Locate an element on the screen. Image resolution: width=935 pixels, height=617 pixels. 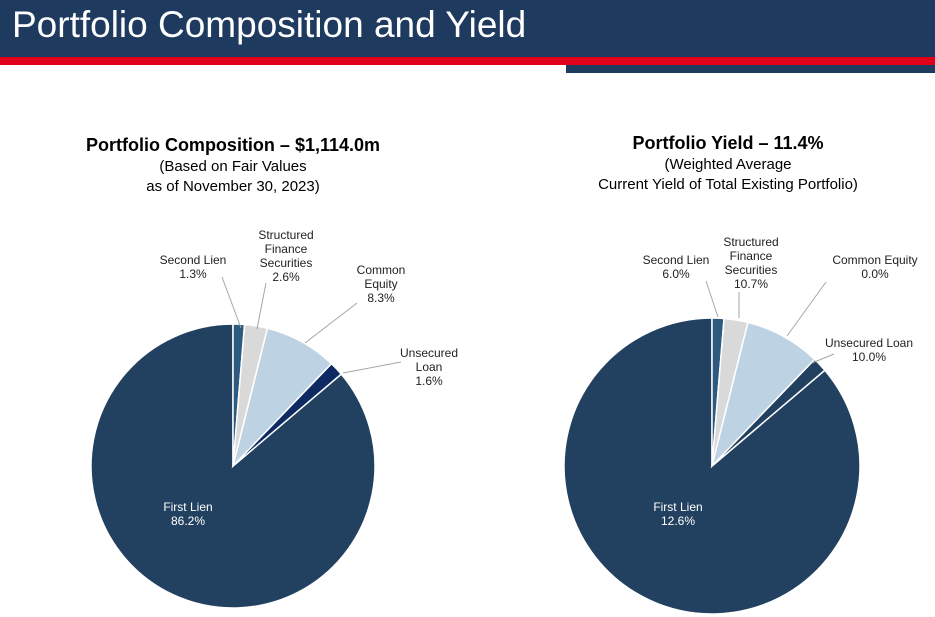
yield-slice-label-3: Structured Finance Securities 10.7% is located at coordinates (750, 263).